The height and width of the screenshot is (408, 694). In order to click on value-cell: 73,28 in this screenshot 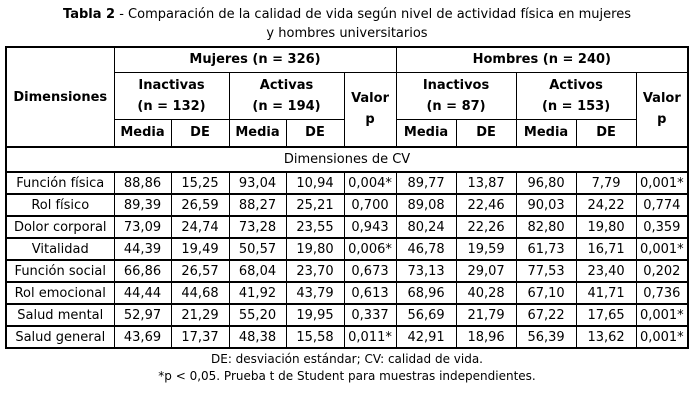, I will do `click(257, 227)`.